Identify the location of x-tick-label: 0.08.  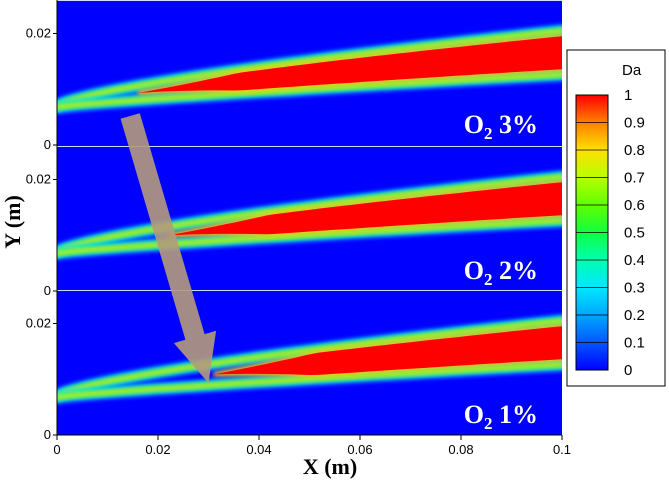
(460, 449).